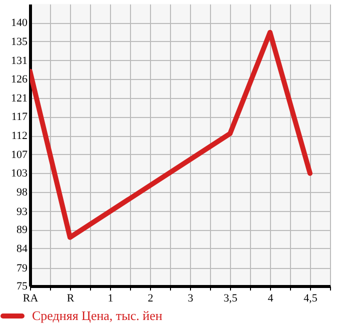  I want to click on x-tick-label: R, so click(70, 298).